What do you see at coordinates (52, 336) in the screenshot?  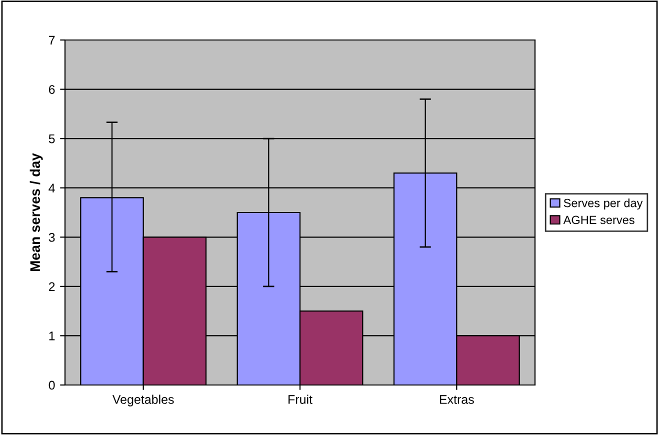 I see `y-tick-label: 1` at bounding box center [52, 336].